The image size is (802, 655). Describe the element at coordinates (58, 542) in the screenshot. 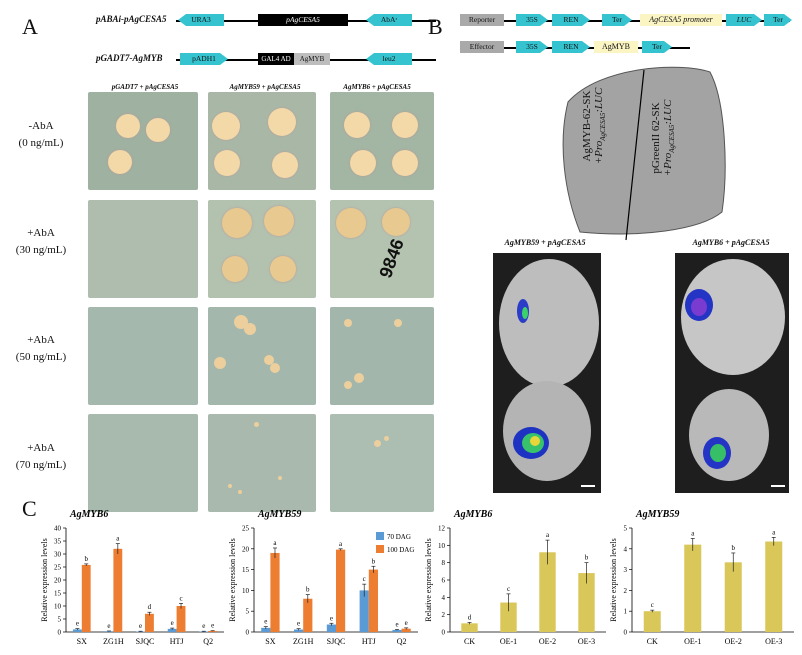

I see `y-tick-label: 35` at that location.